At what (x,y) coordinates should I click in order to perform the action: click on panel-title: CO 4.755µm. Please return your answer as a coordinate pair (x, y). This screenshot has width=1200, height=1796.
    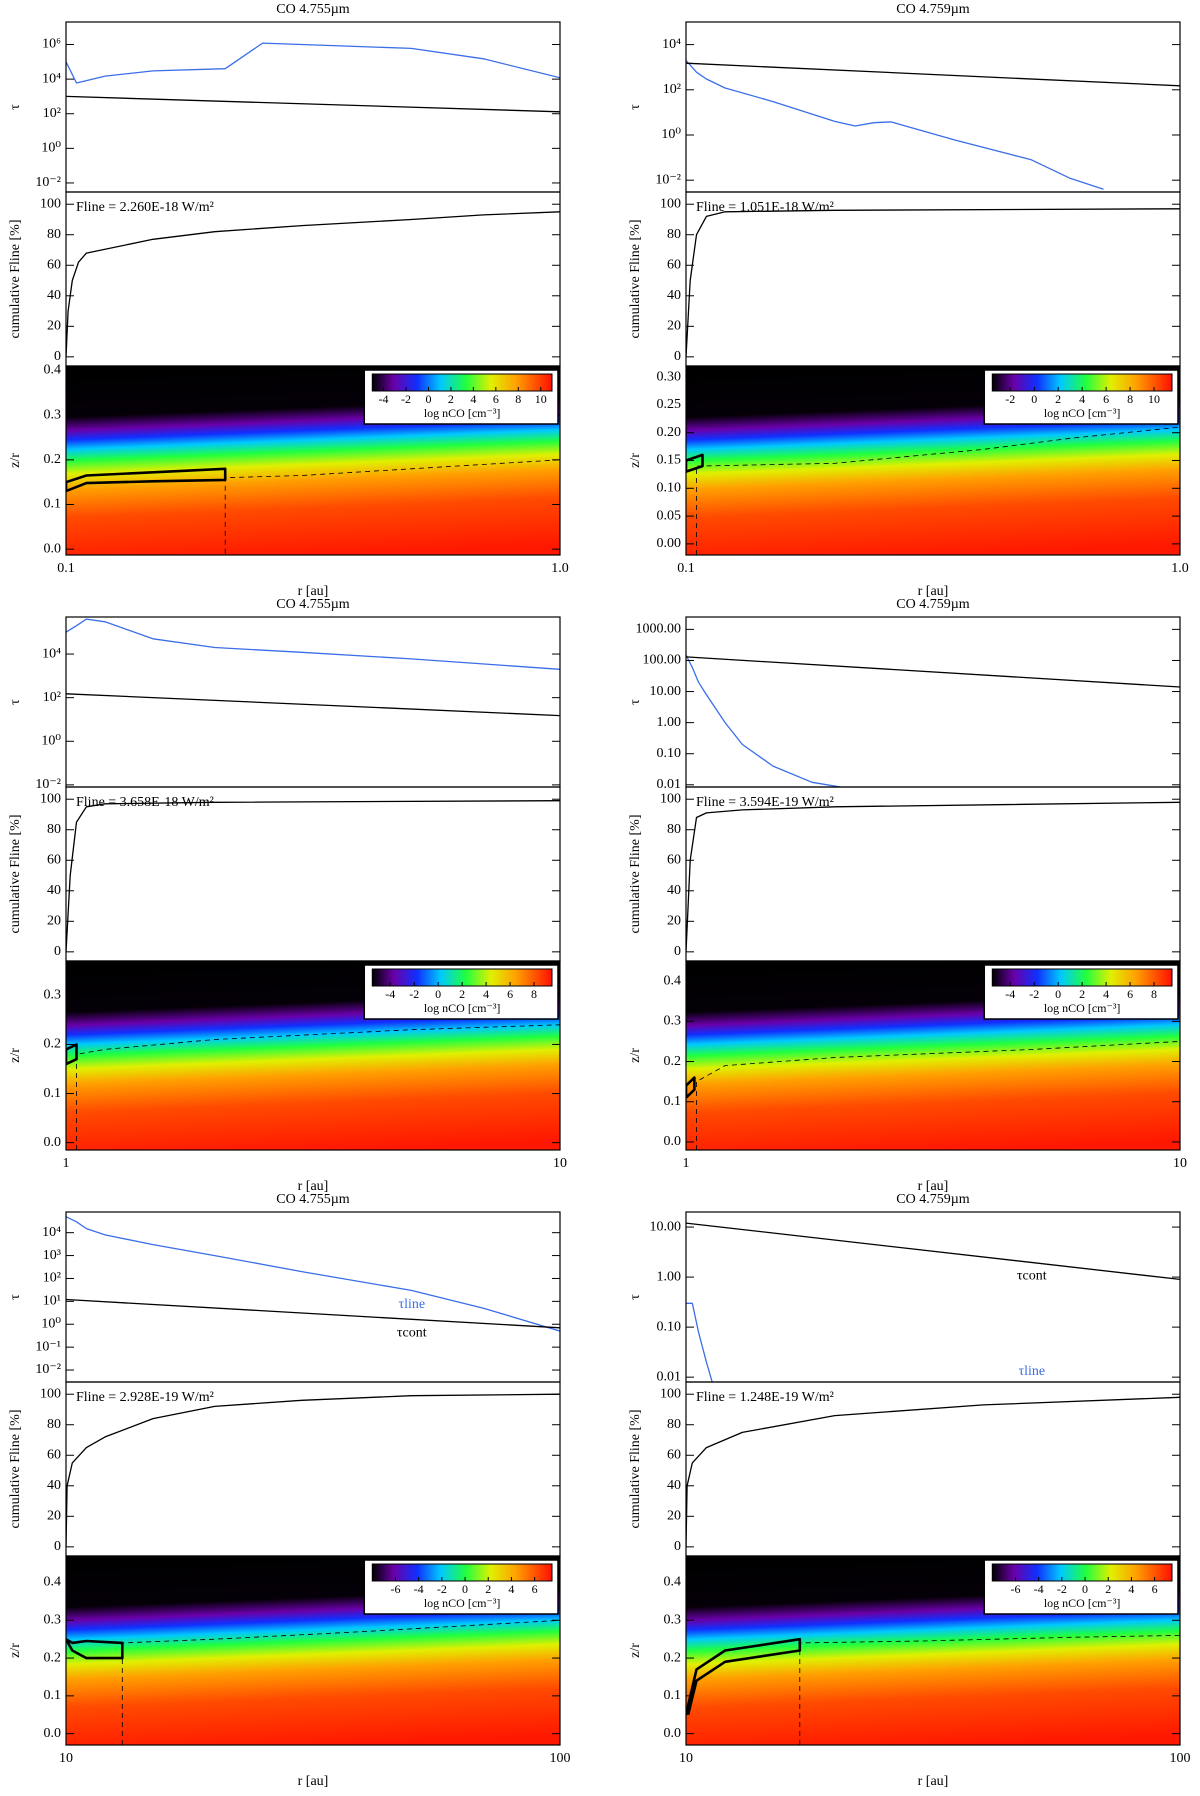
    Looking at the image, I should click on (313, 1199).